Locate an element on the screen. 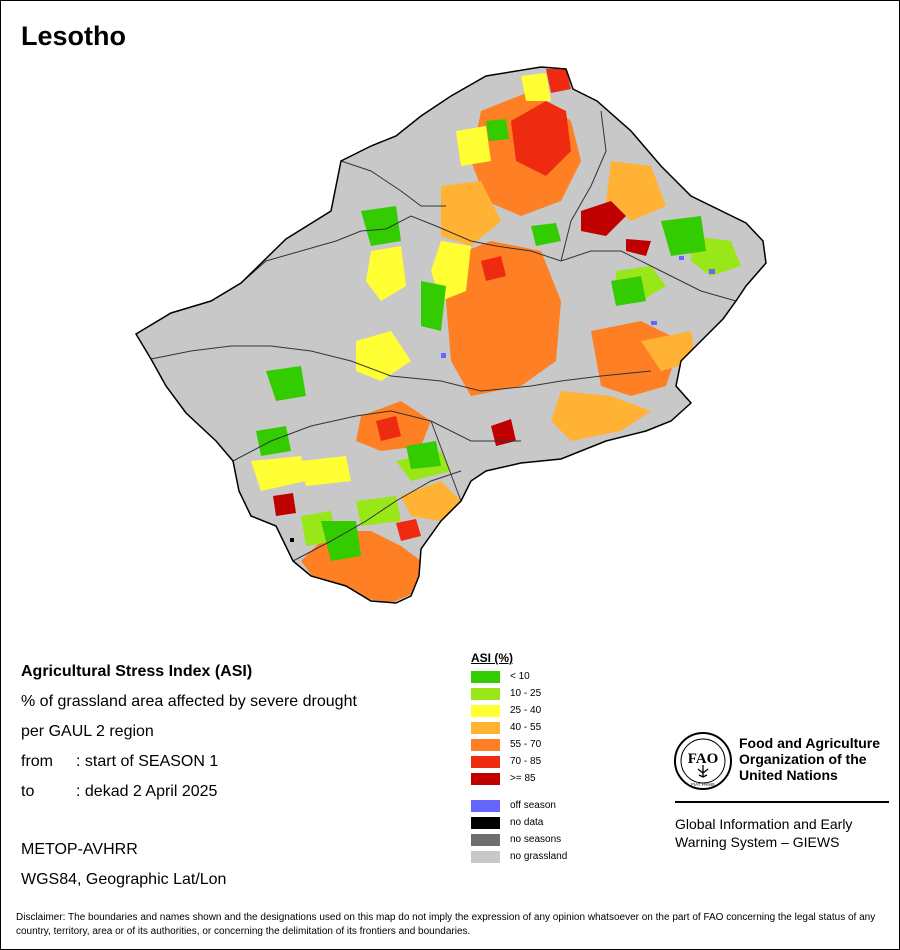  from-value: : start of SEASON 1 is located at coordinates (147, 761).